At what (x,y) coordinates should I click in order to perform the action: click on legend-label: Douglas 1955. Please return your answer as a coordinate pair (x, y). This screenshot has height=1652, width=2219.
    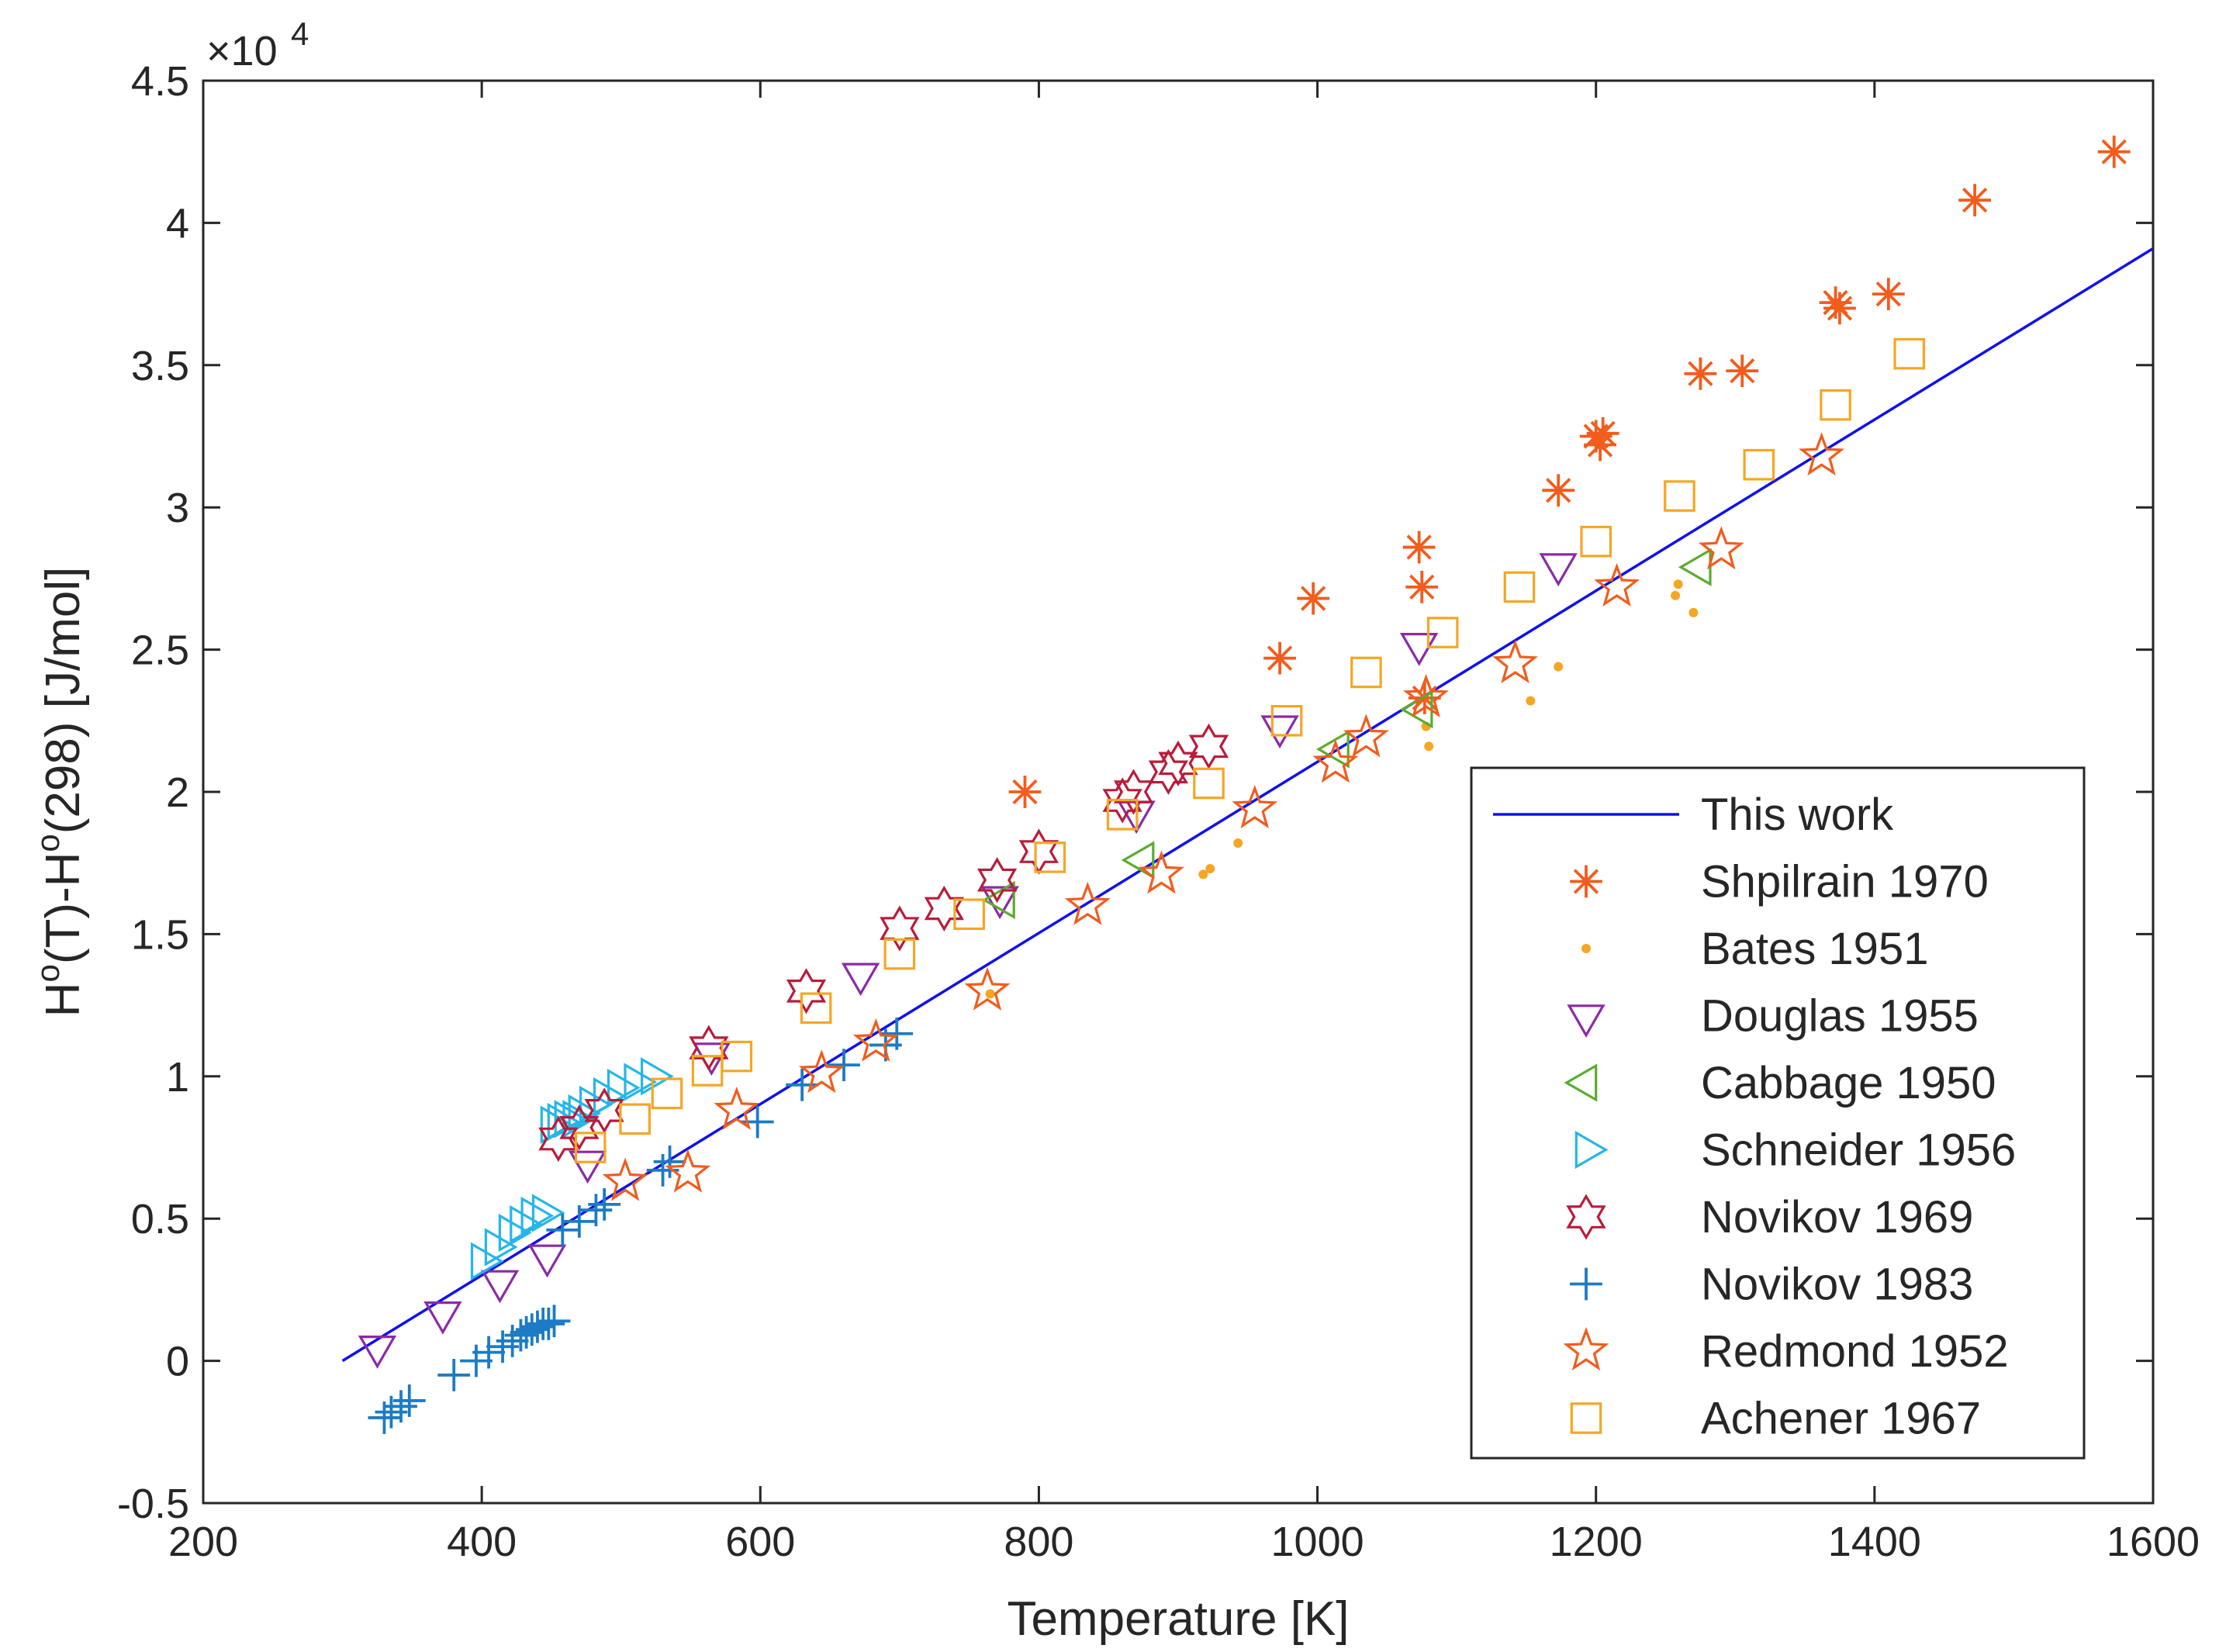
    Looking at the image, I should click on (1840, 1016).